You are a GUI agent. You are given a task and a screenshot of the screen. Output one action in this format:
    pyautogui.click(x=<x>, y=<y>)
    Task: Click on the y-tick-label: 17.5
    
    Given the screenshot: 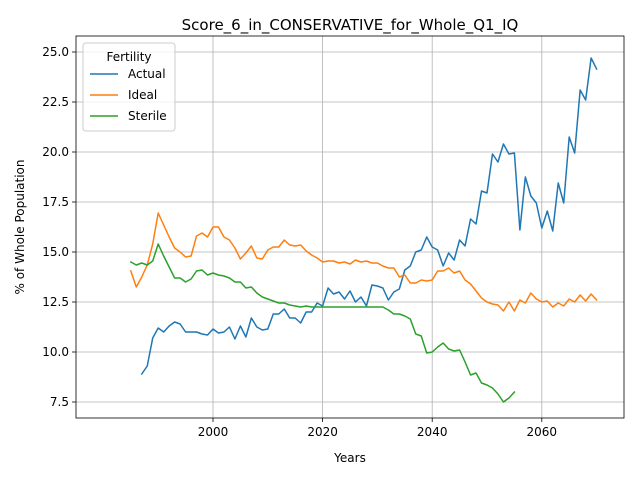 What is the action you would take?
    pyautogui.click(x=55, y=202)
    